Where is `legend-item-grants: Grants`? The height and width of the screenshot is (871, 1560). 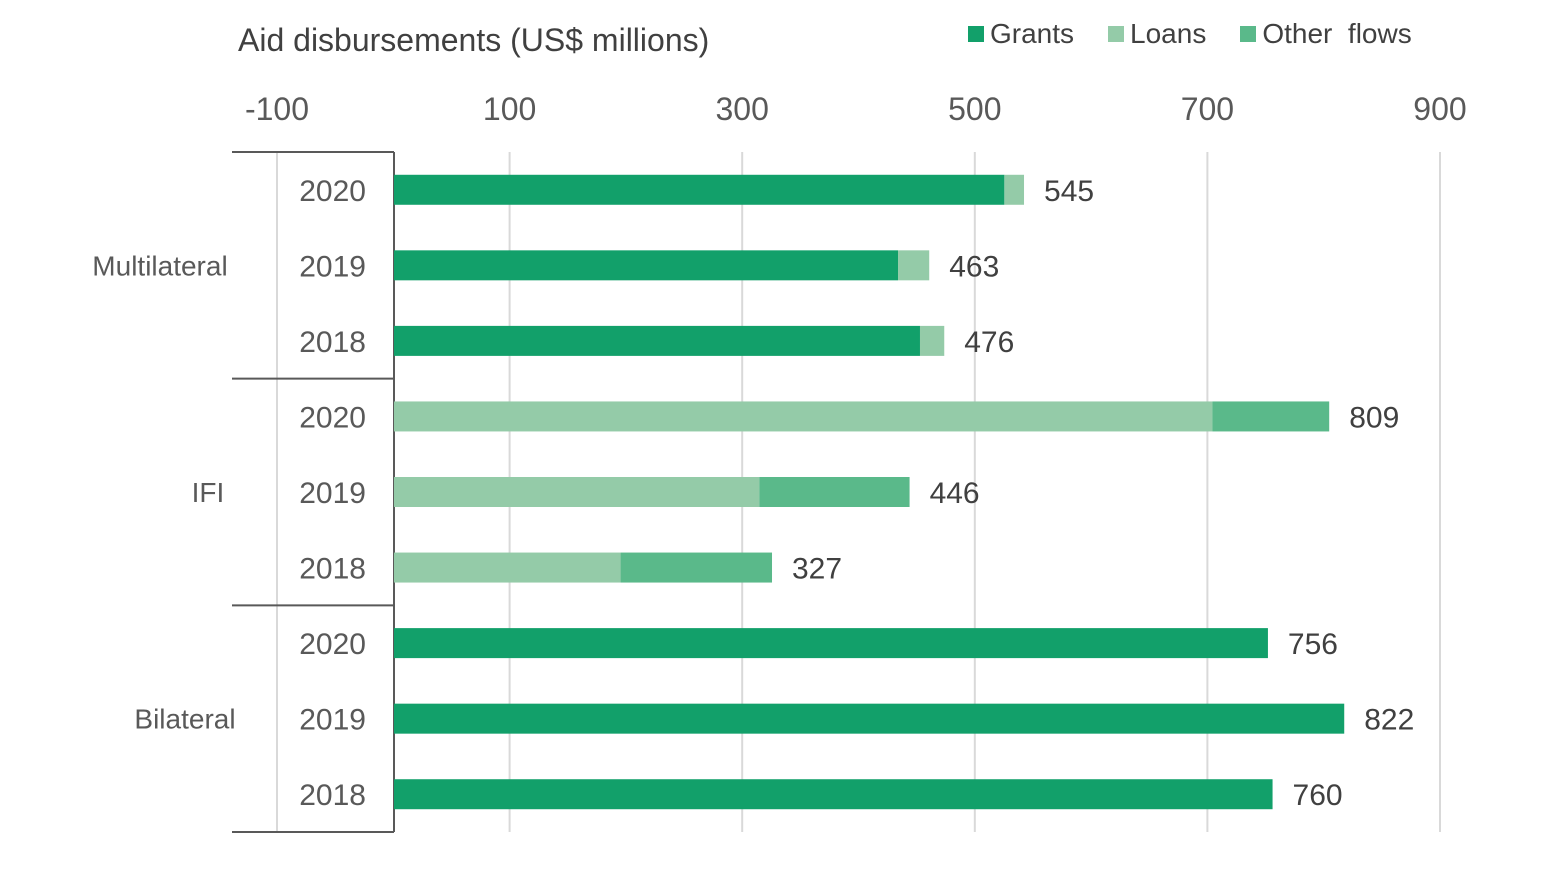 legend-item-grants: Grants is located at coordinates (1021, 34).